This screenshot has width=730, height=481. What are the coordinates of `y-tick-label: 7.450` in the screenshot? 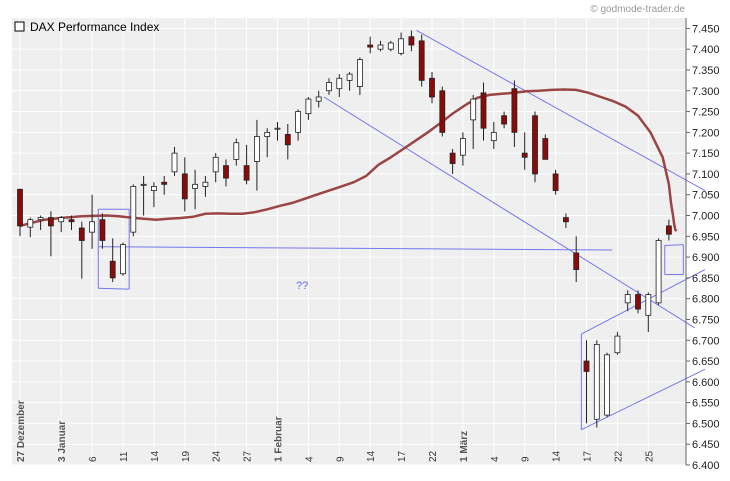 It's located at (706, 29).